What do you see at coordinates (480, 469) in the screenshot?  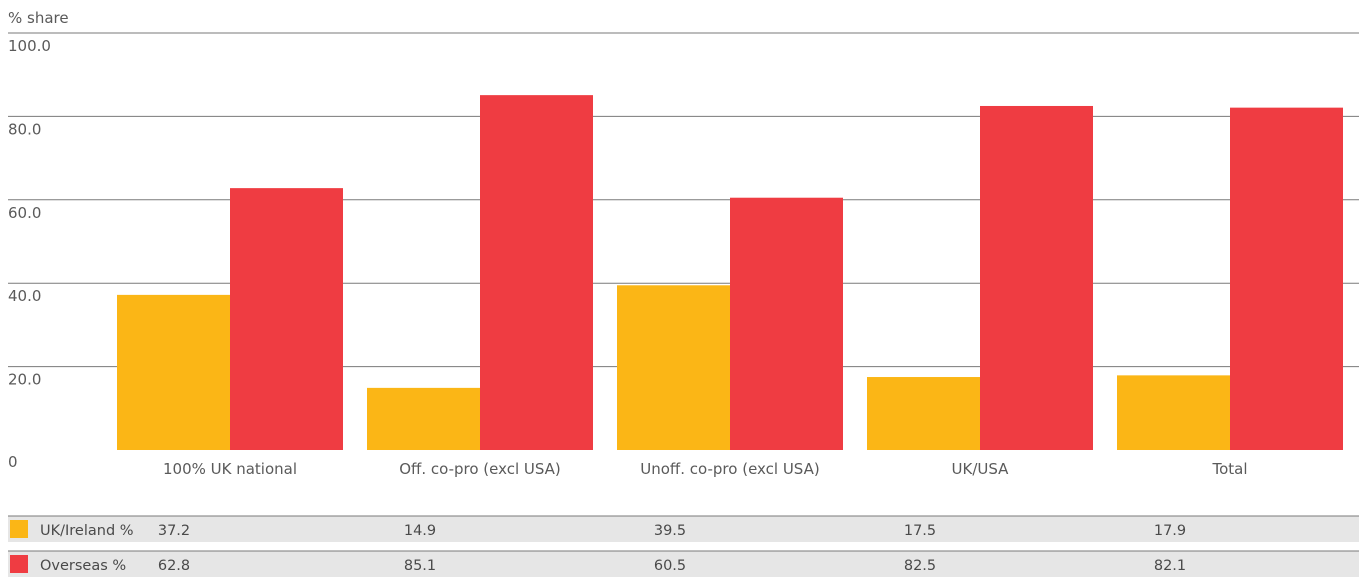 I see `category-label: Off. co-pro (excl USA)` at bounding box center [480, 469].